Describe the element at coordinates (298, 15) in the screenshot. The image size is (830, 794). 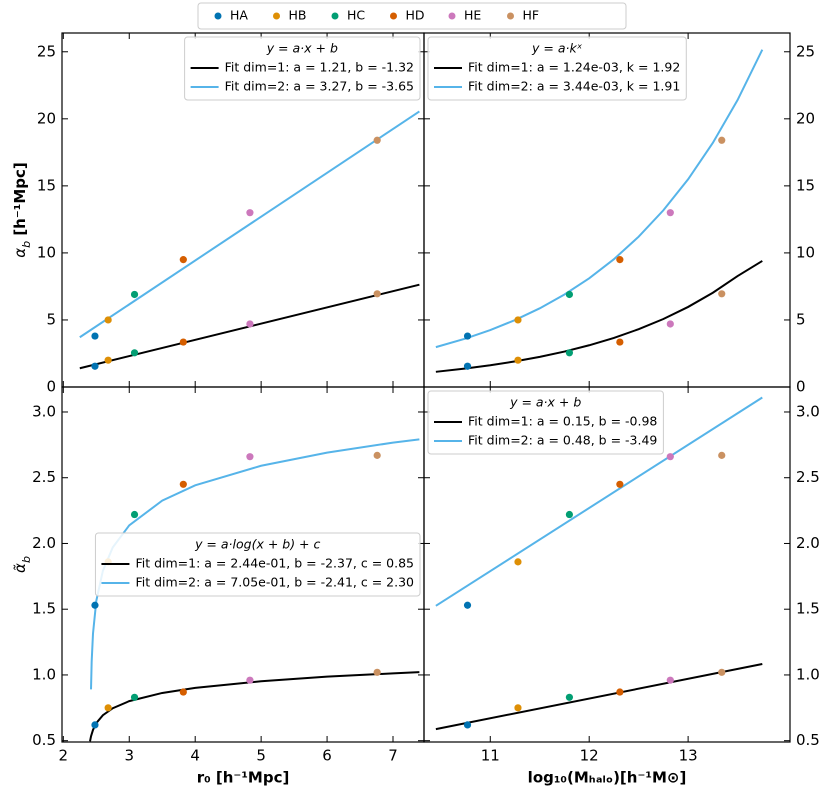
I see `legend-label: HB` at that location.